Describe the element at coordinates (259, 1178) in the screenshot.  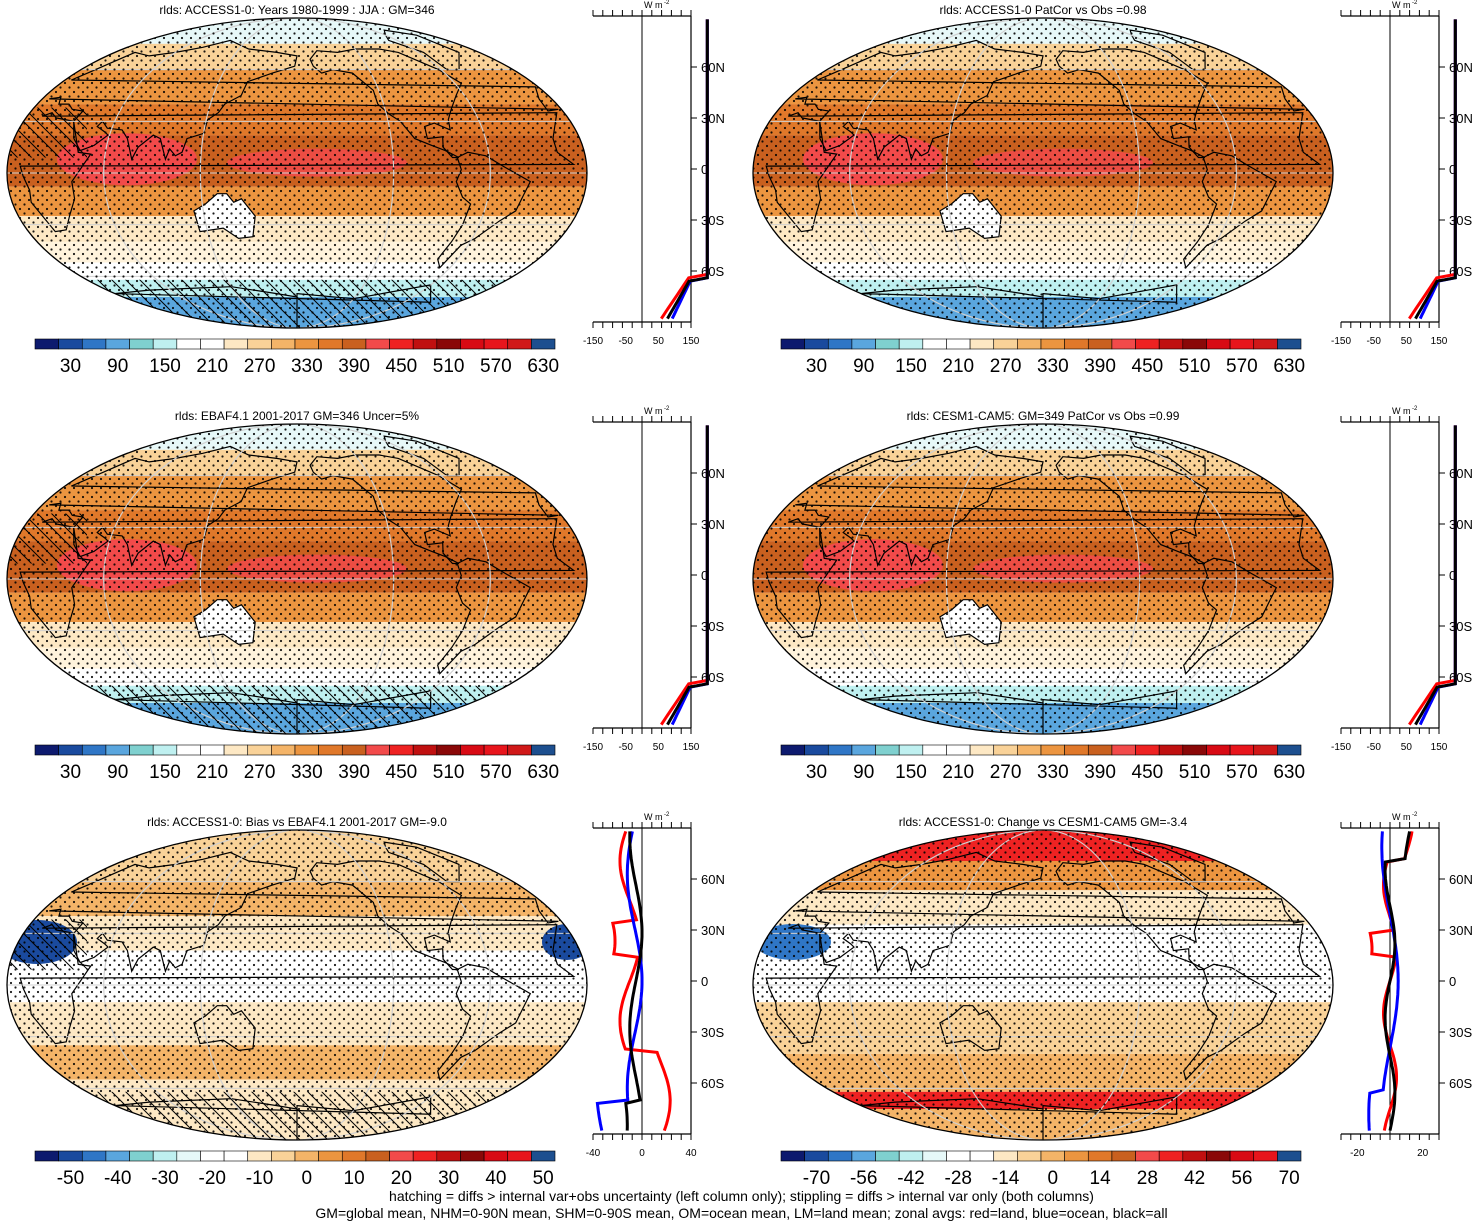
I see `colorbar-label: -10` at that location.